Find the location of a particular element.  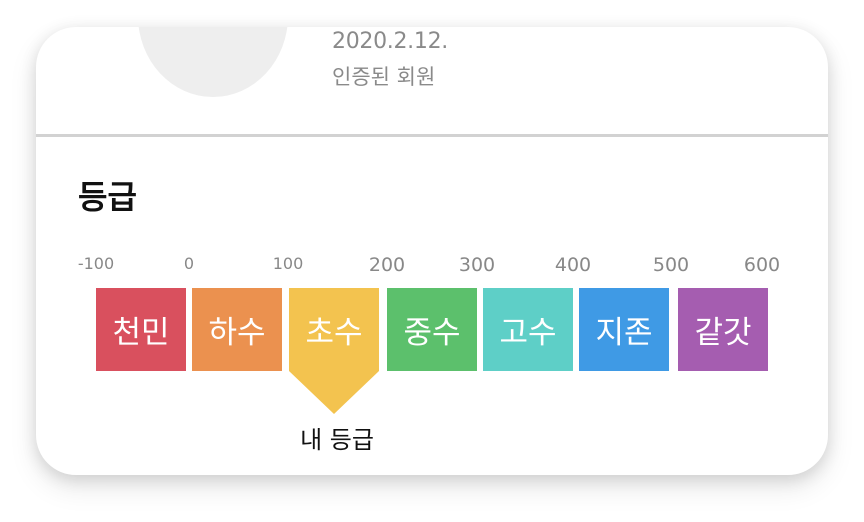

tier-block-hasu: 하수 is located at coordinates (237, 329).